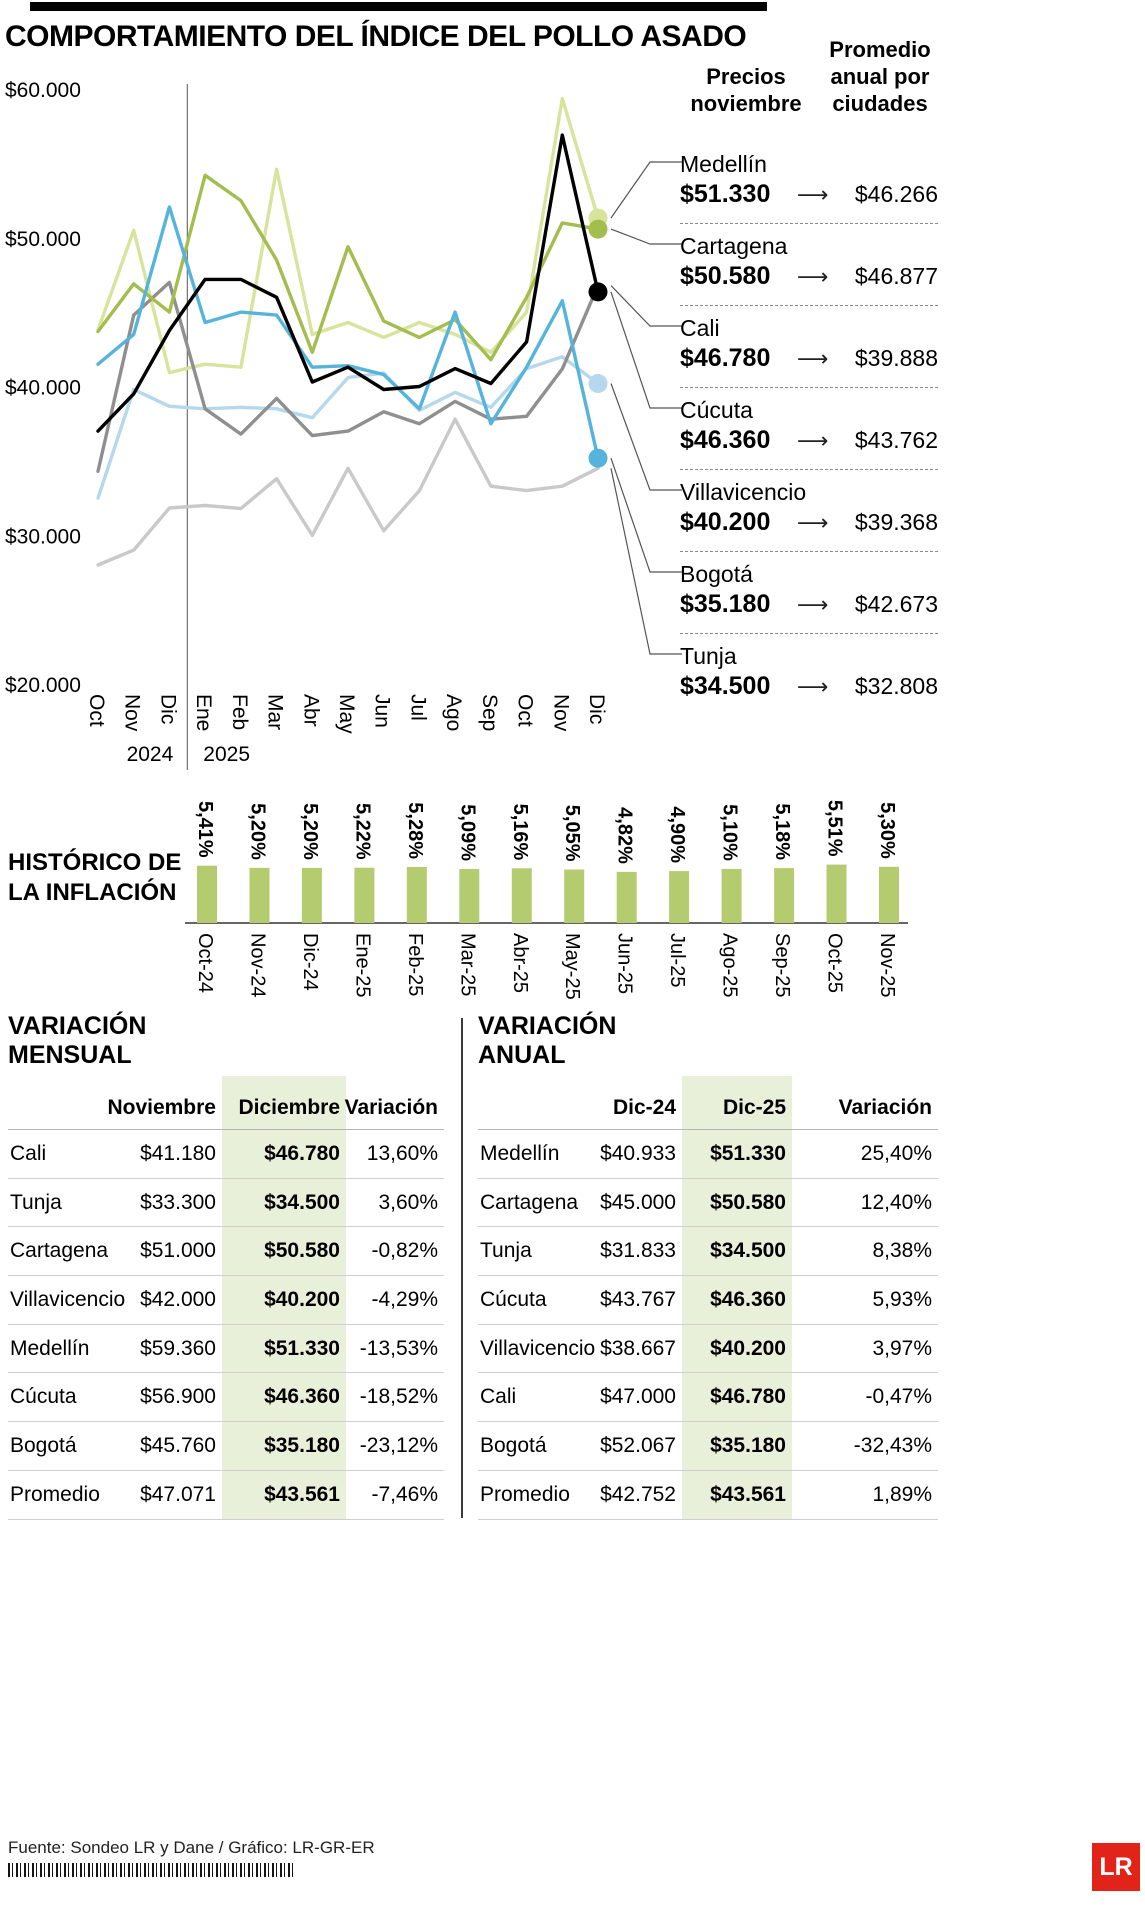 The height and width of the screenshot is (1920, 1145). I want to click on x-axis-month-label: Abr, so click(310, 710).